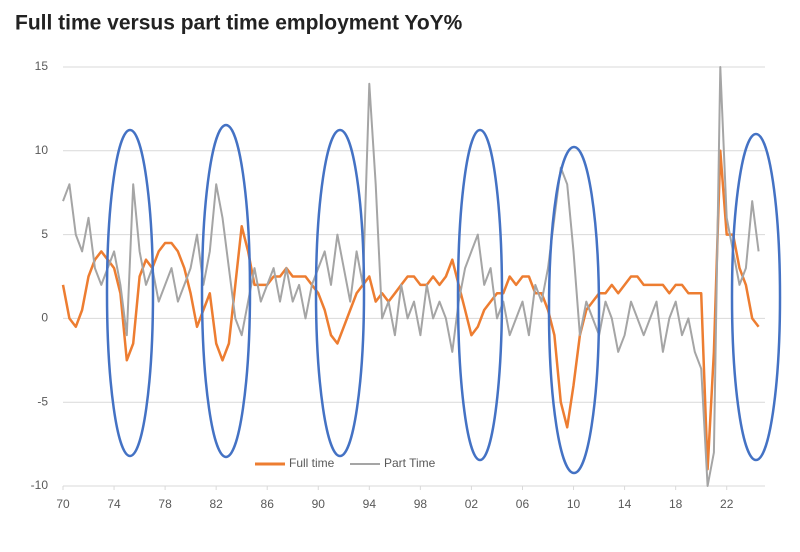 Image resolution: width=800 pixels, height=552 pixels. What do you see at coordinates (44, 318) in the screenshot?
I see `y-tick-label: 0` at bounding box center [44, 318].